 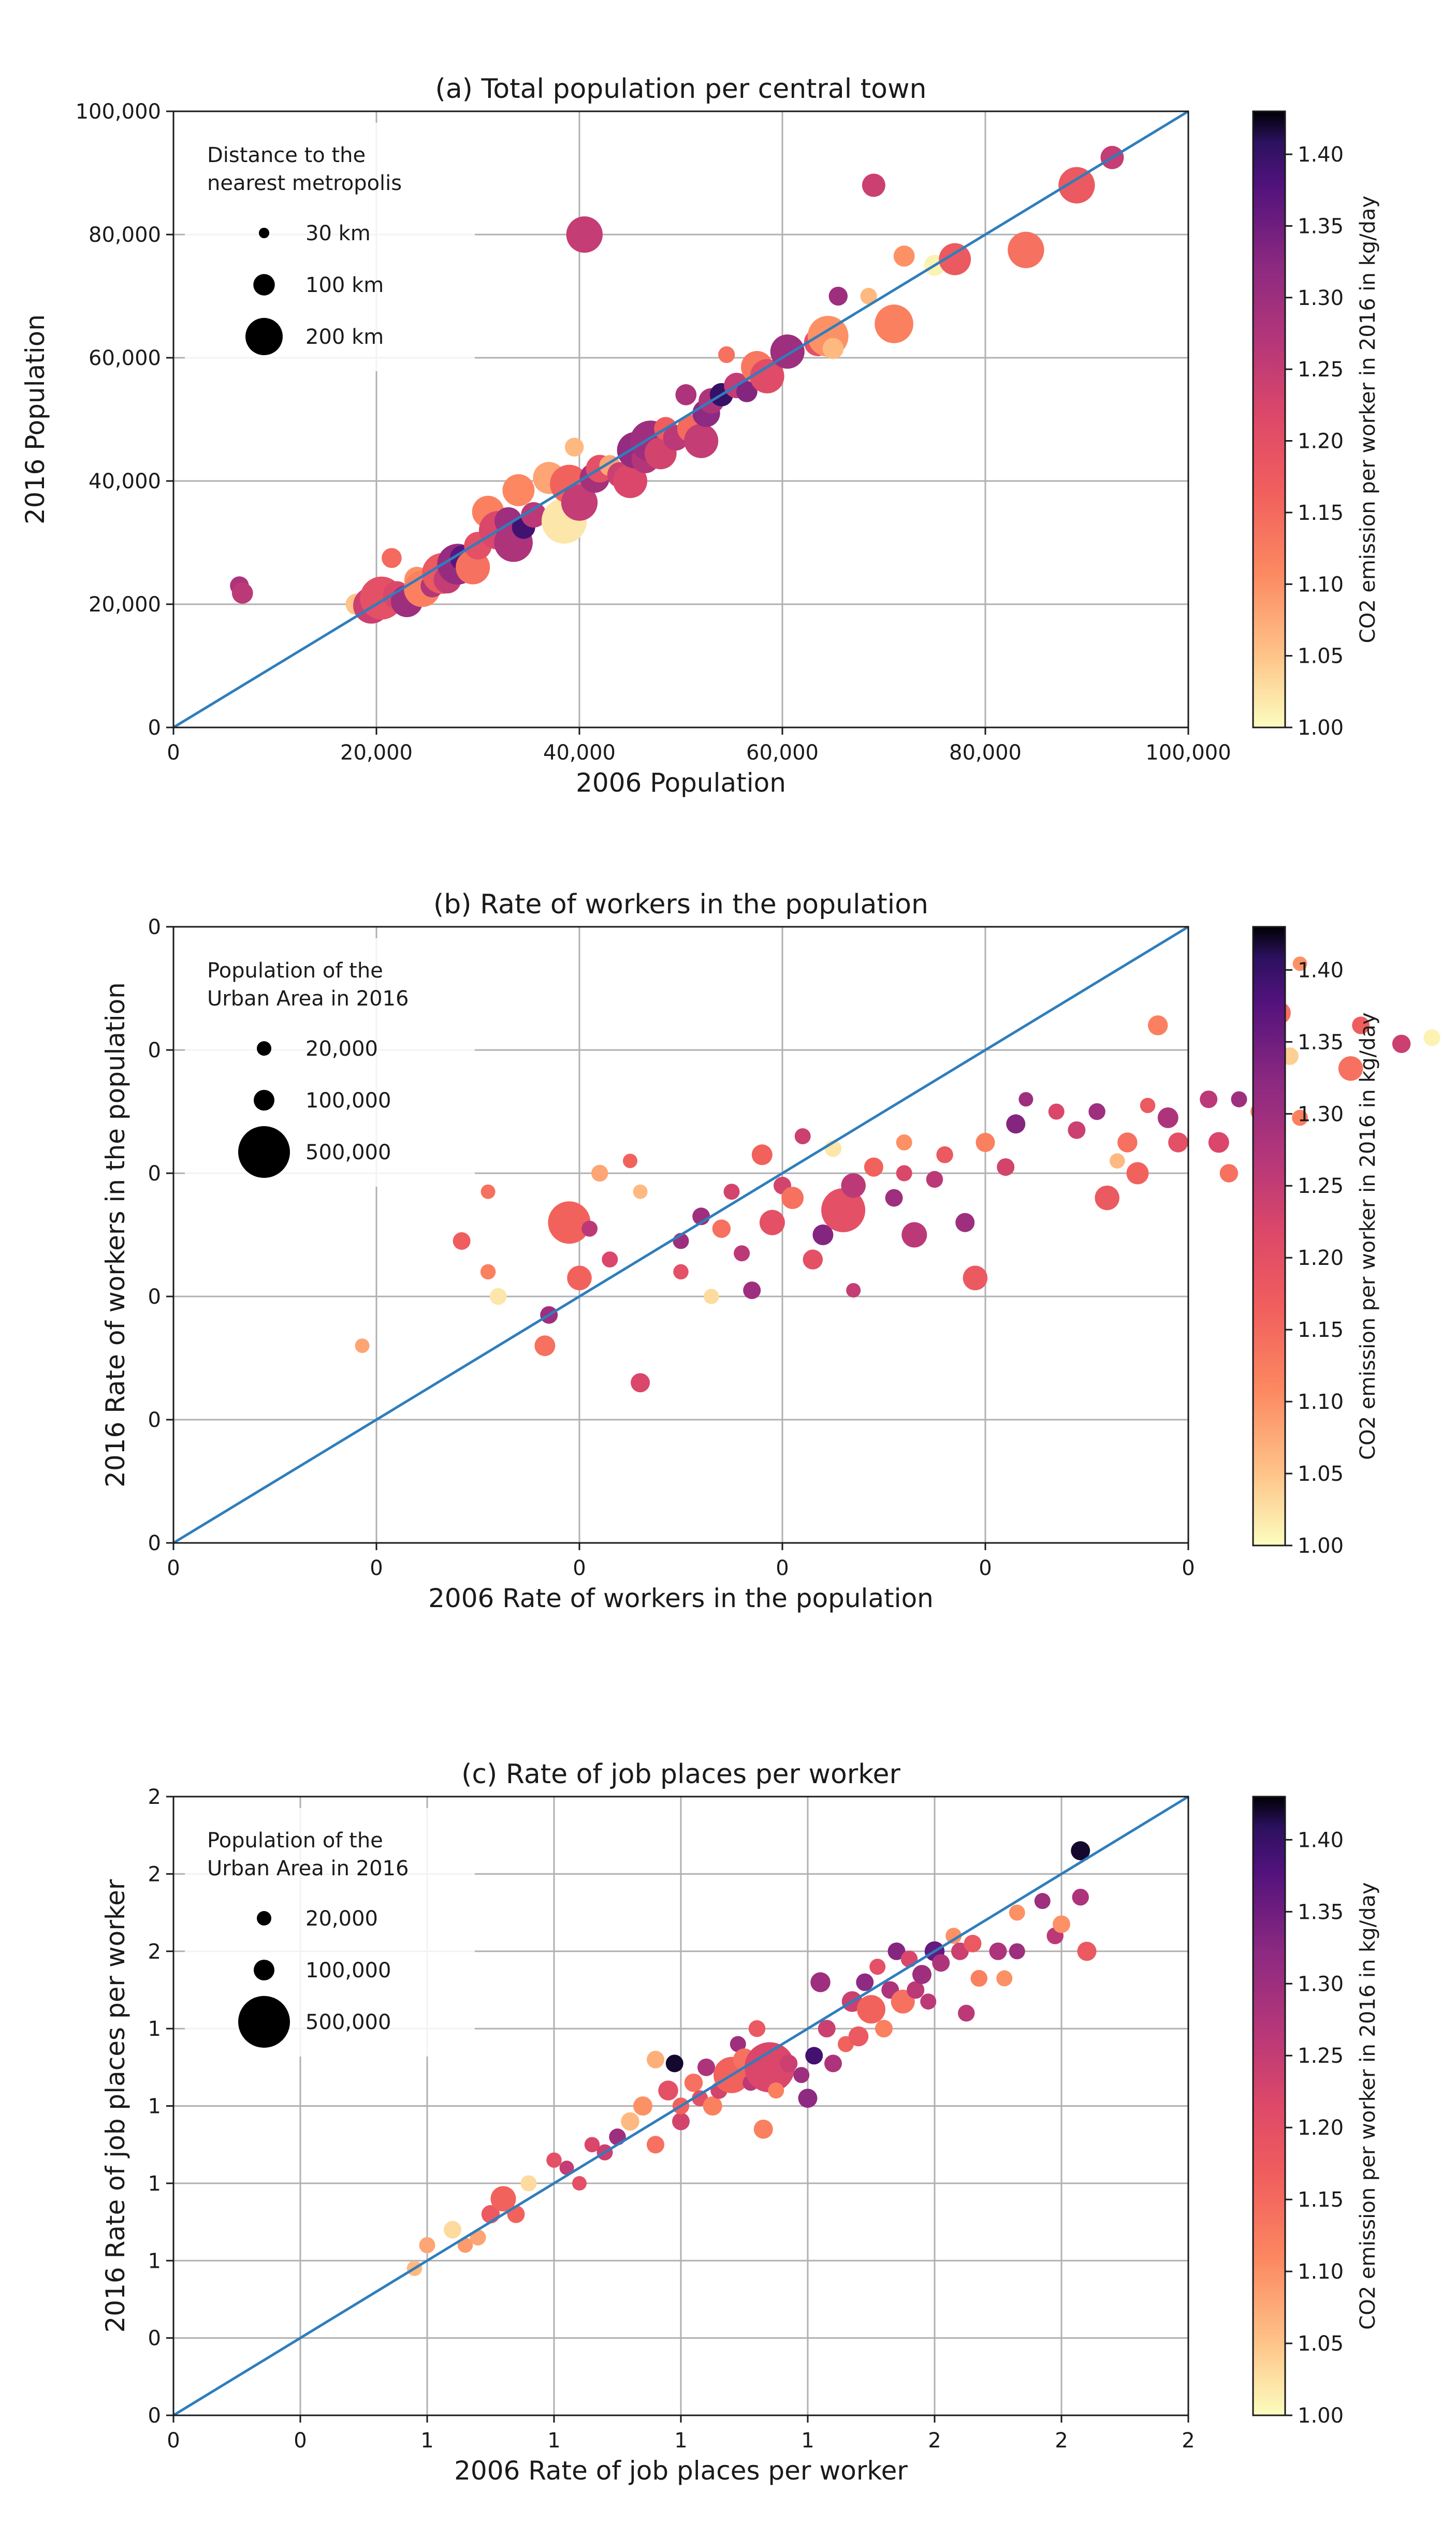 What do you see at coordinates (681, 783) in the screenshot?
I see `x-axis-title: 2006 Population` at bounding box center [681, 783].